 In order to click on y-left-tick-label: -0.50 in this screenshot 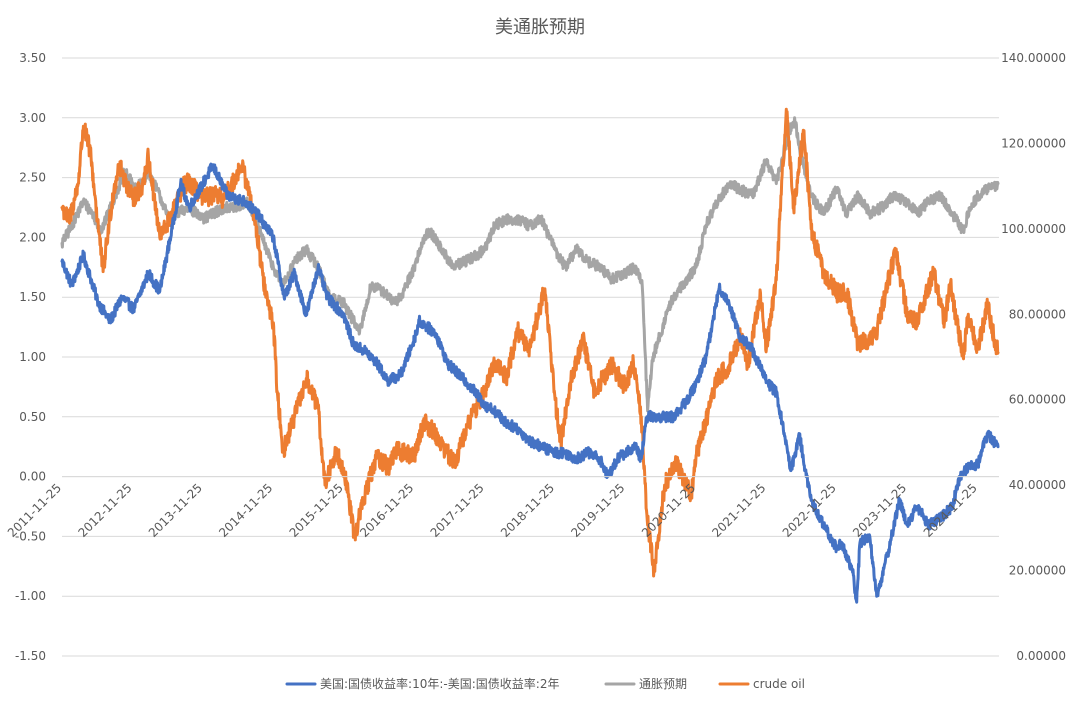, I will do `click(30, 536)`.